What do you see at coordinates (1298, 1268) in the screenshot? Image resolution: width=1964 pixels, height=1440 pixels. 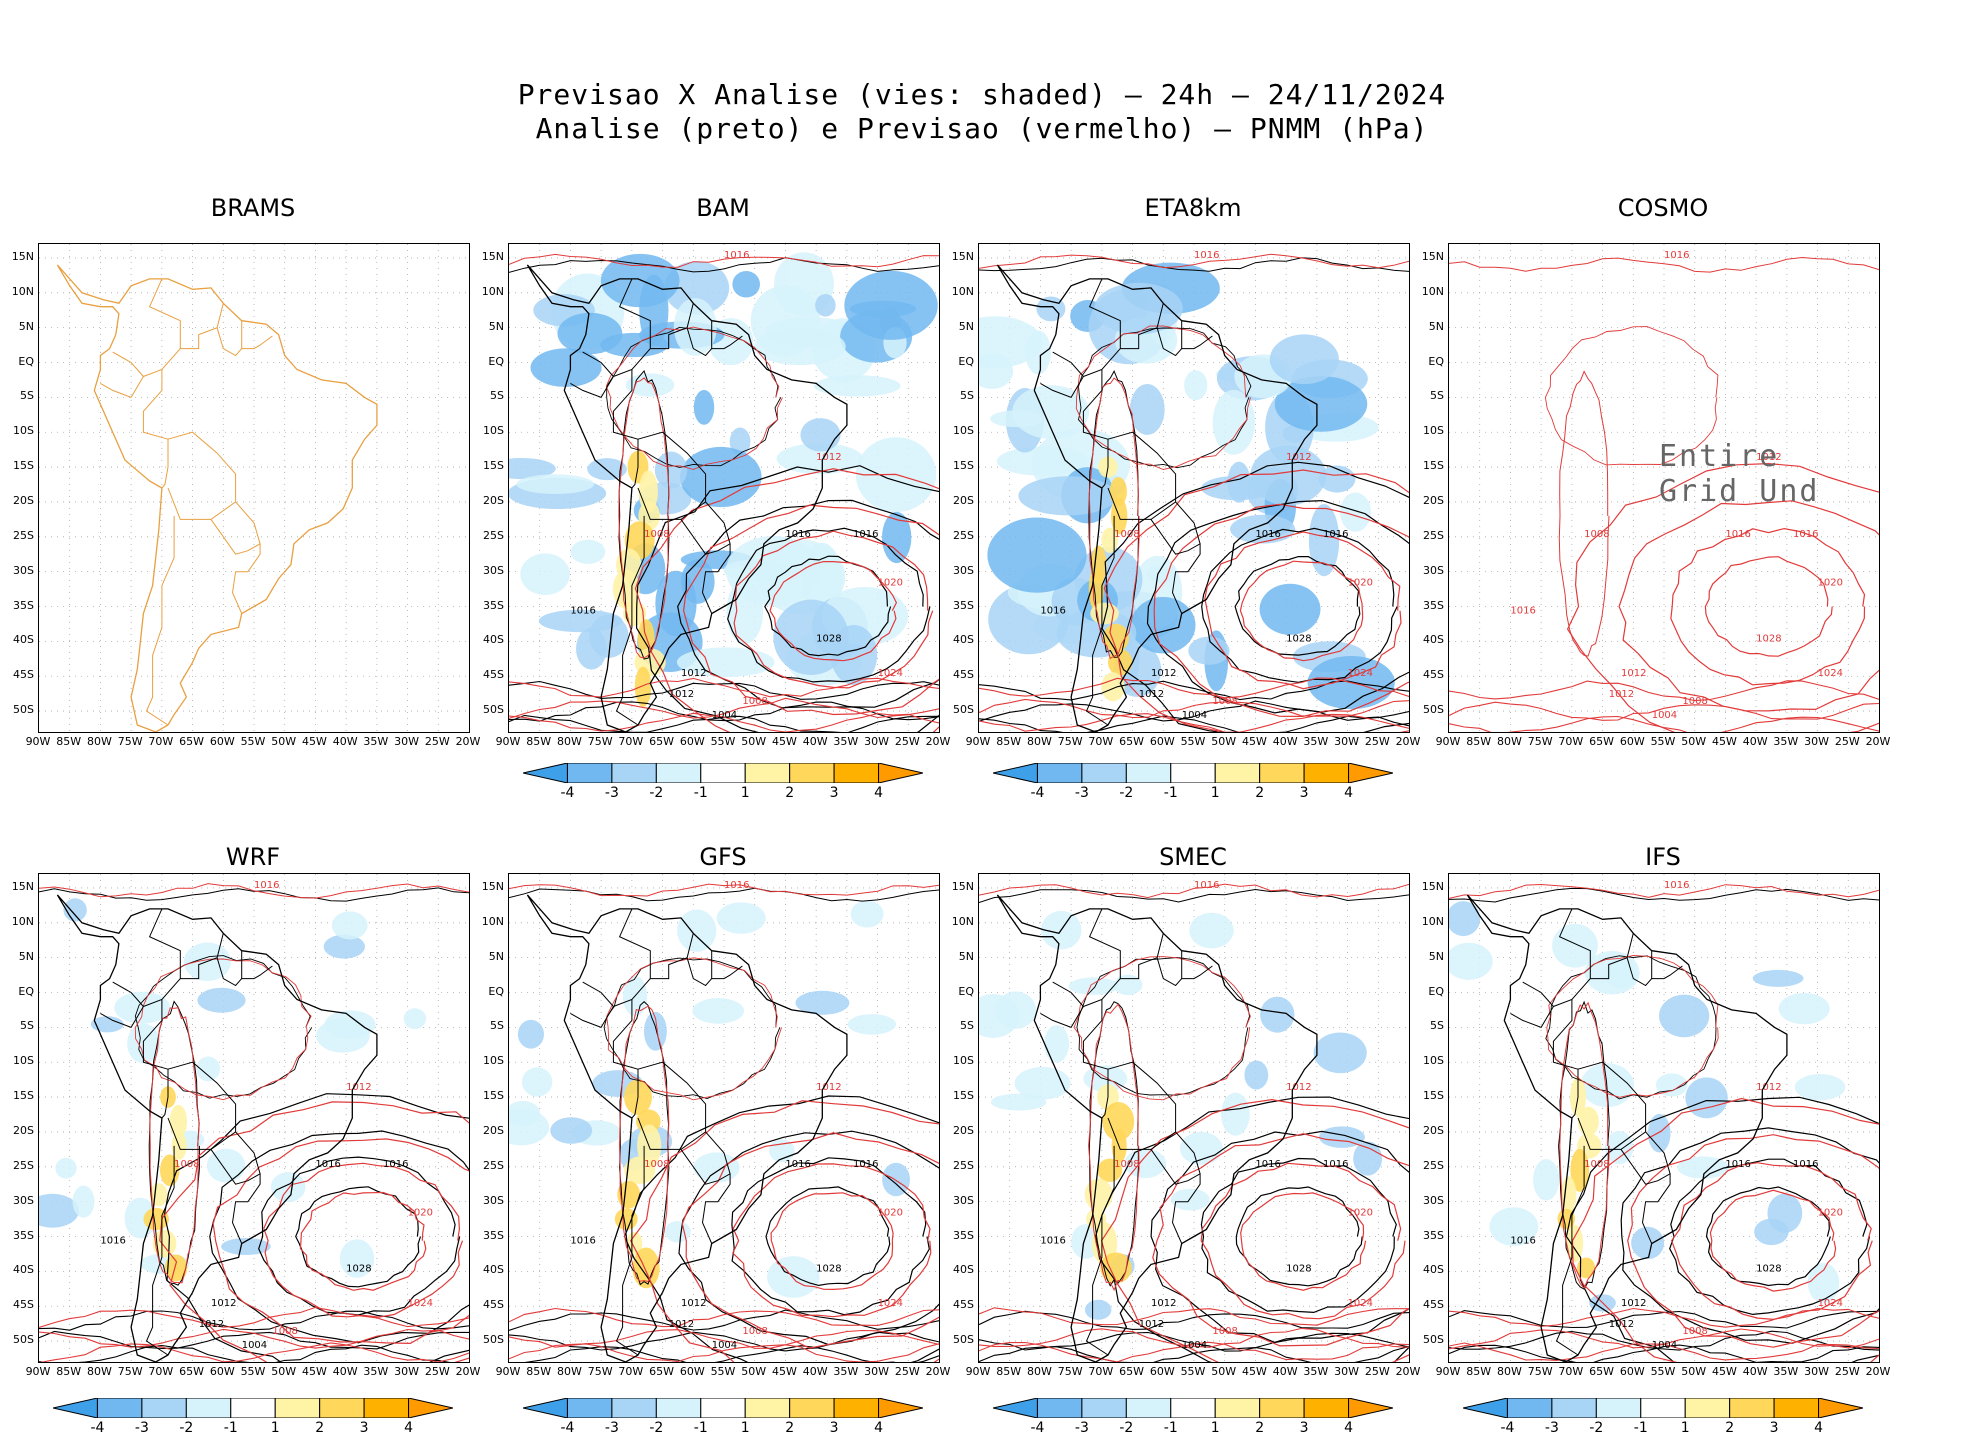 I see `isobar-label: 1028` at bounding box center [1298, 1268].